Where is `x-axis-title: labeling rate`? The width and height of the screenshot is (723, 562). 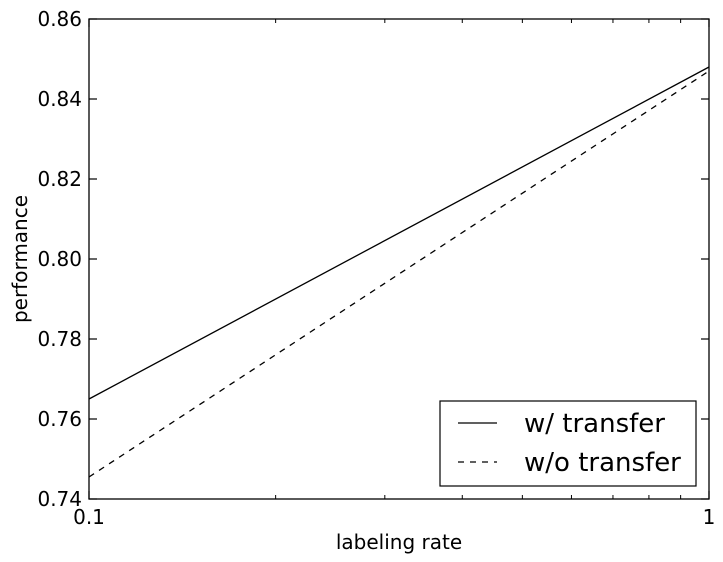 x-axis-title: labeling rate is located at coordinates (399, 542).